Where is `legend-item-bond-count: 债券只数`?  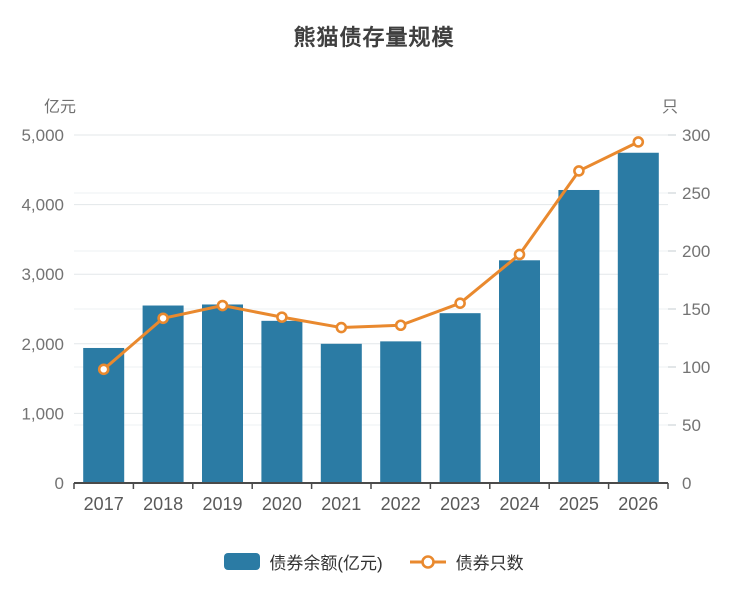 legend-item-bond-count: 债券只数 is located at coordinates (466, 561).